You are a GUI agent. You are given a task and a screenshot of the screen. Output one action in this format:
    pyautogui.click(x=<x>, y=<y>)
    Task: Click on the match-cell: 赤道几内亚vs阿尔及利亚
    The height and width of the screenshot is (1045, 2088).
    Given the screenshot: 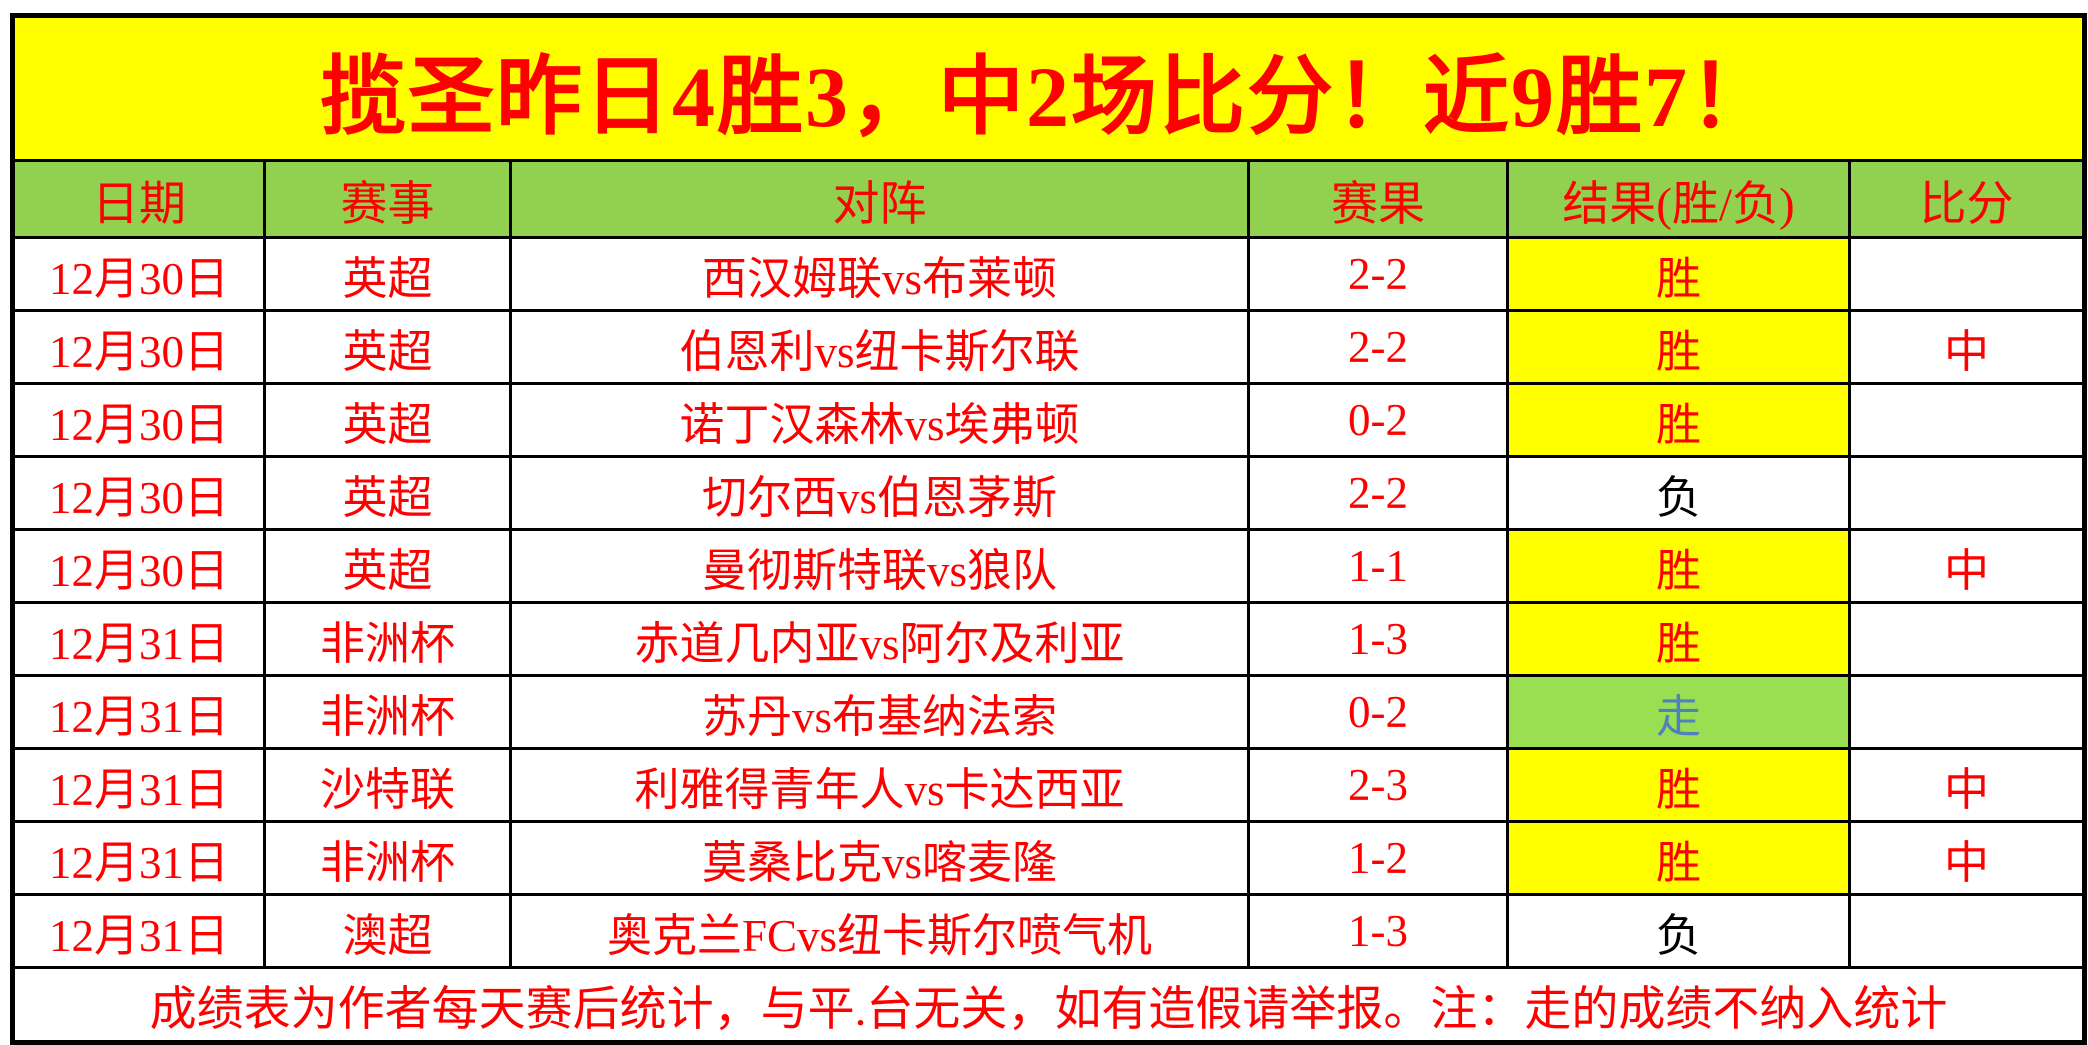 What is the action you would take?
    pyautogui.click(x=879, y=639)
    